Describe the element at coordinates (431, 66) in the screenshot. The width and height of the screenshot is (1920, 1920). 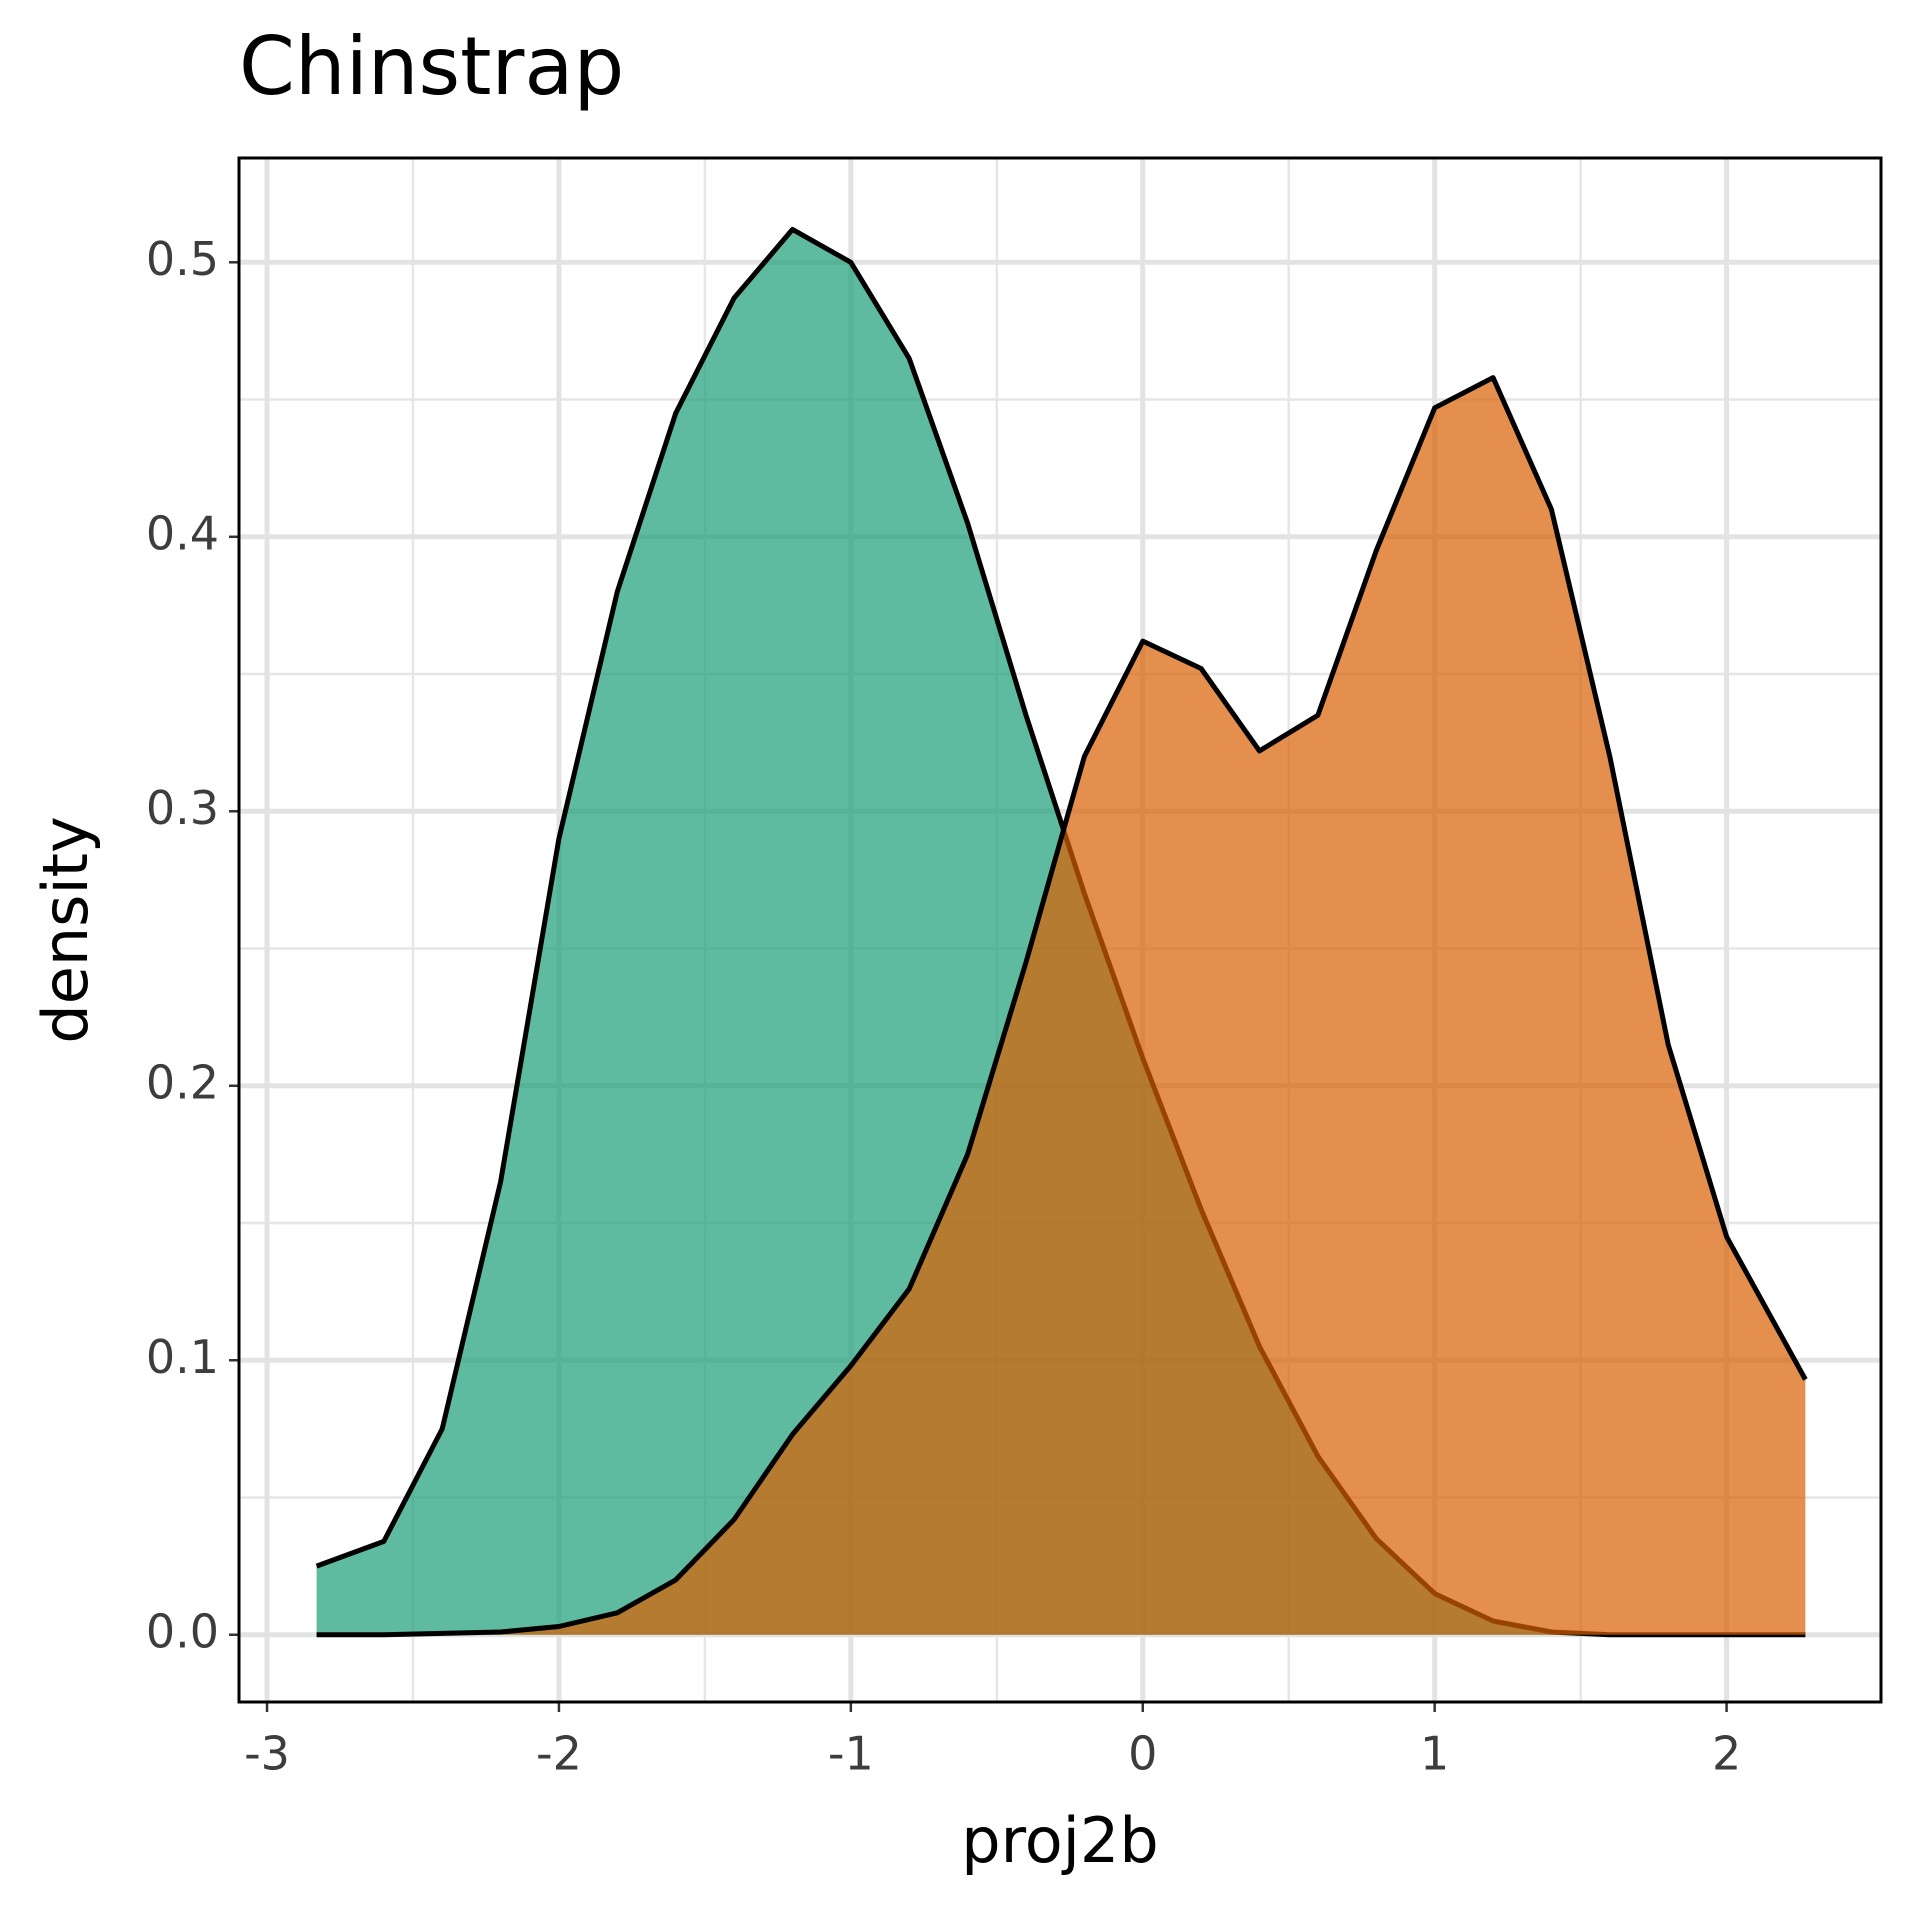
I see `chart-title: Chinstrap` at that location.